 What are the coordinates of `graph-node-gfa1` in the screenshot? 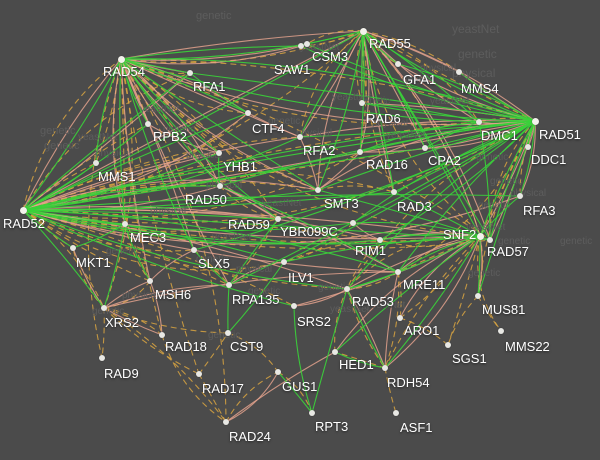 It's located at (398, 64).